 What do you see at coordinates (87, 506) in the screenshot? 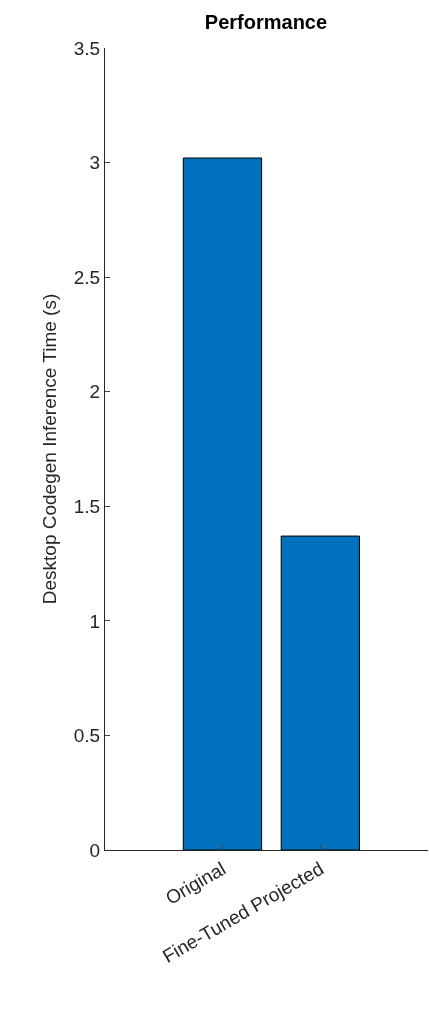
I see `y-tick-label: 1.5` at bounding box center [87, 506].